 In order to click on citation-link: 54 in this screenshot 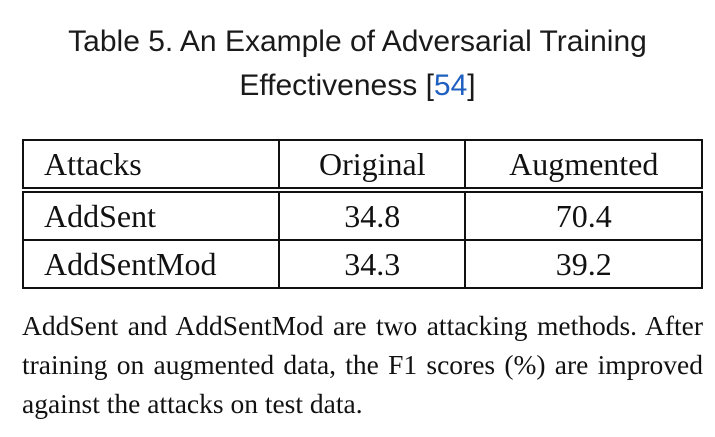, I will do `click(450, 85)`.